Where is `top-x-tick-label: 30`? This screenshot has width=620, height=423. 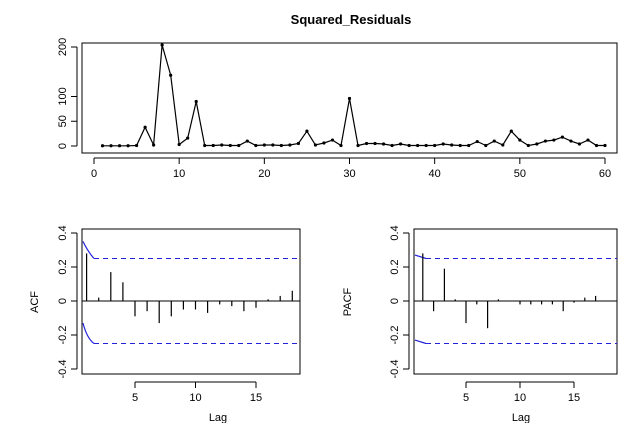 top-x-tick-label: 30 is located at coordinates (349, 174).